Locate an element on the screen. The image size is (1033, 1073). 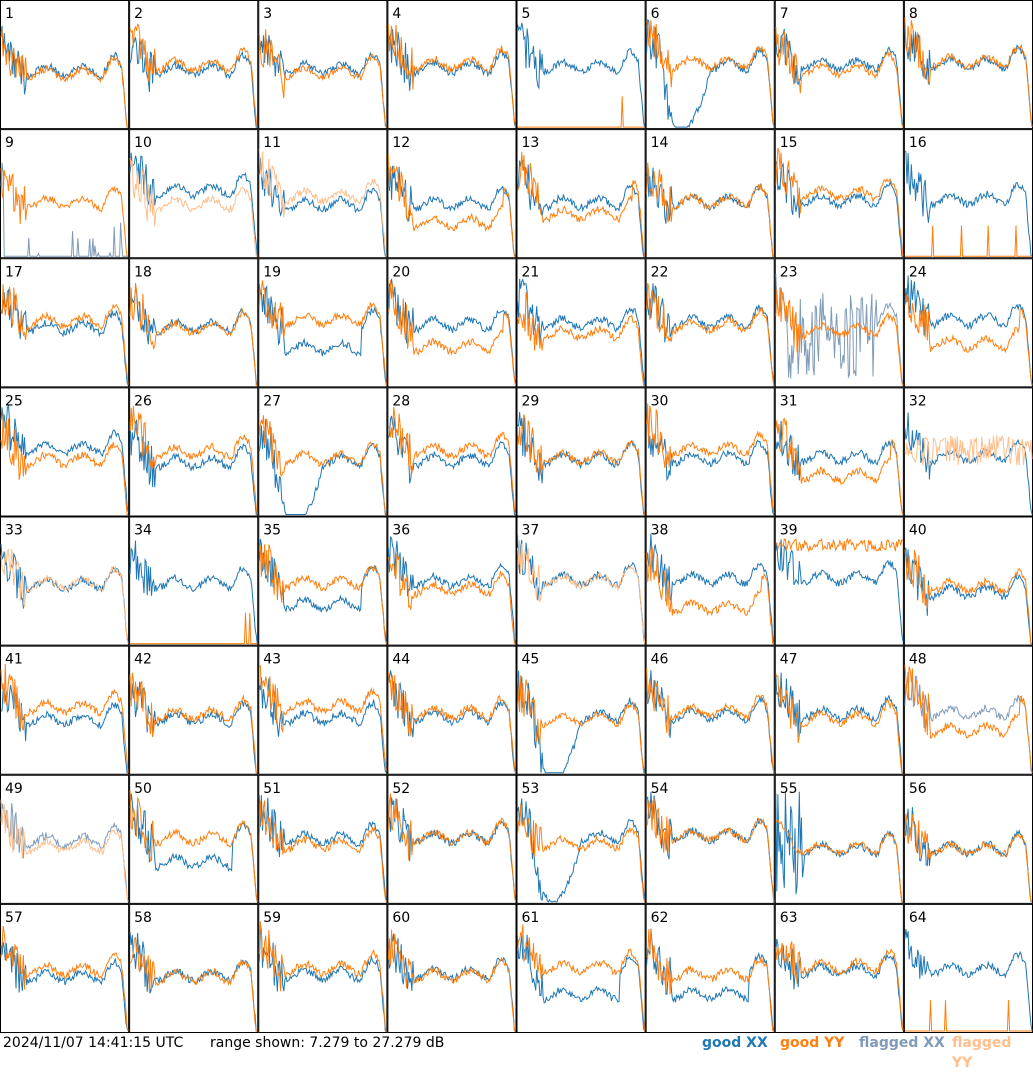
panel-label-7: 7 is located at coordinates (784, 14).